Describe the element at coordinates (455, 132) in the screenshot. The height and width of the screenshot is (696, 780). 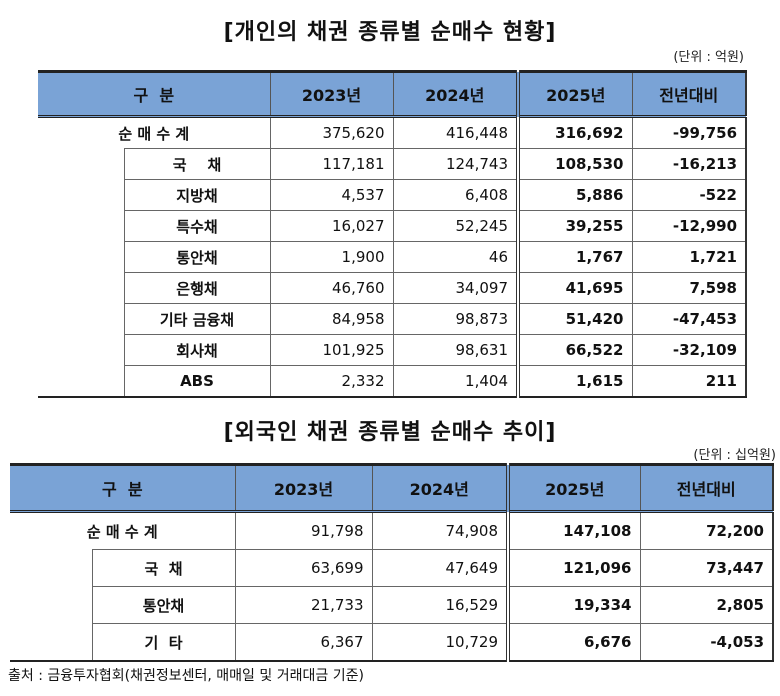
I see `cell-2024: 416,448` at that location.